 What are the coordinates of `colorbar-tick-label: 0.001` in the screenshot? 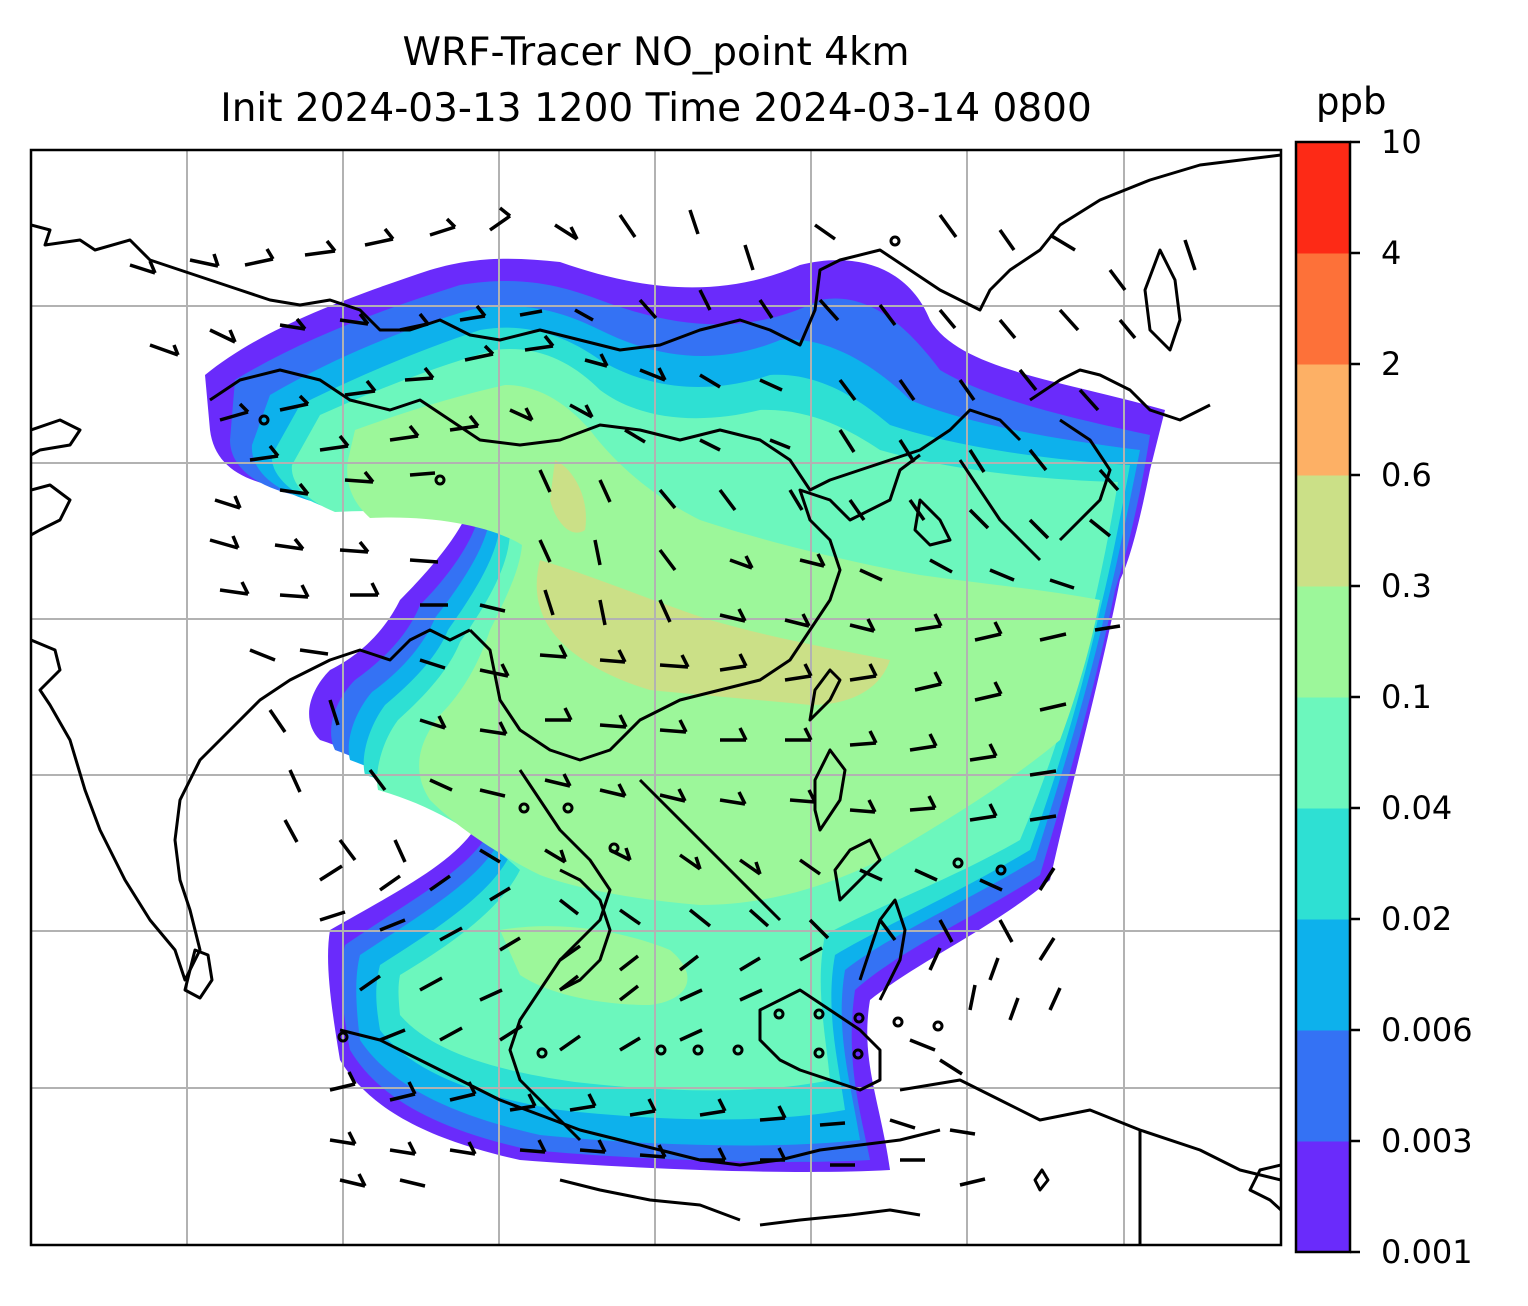 It's located at (1427, 1252).